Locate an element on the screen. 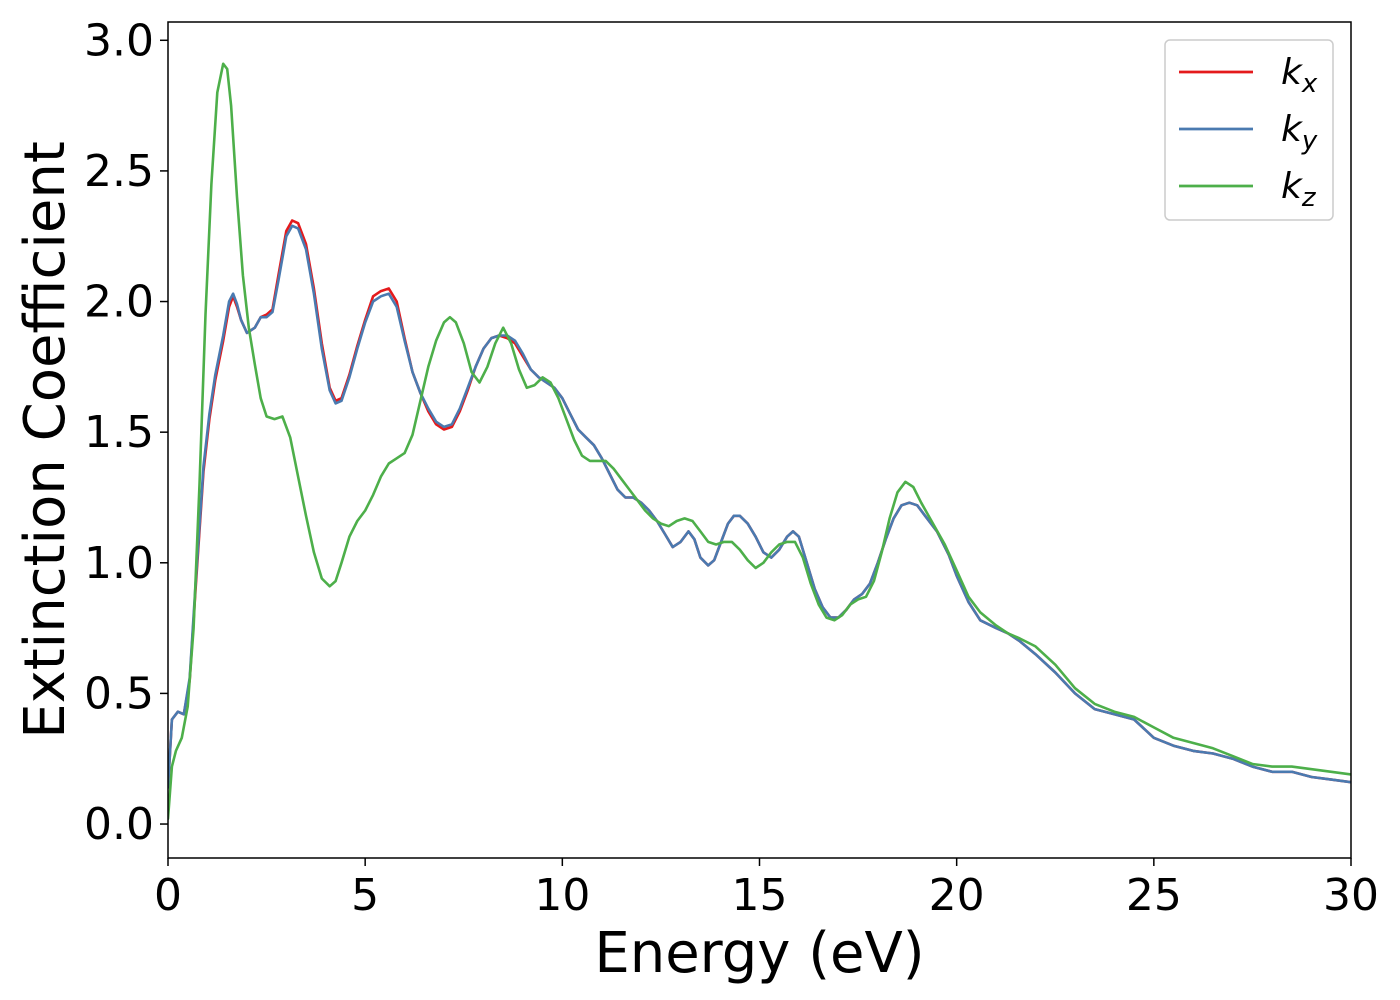  x-tick-label: 5 is located at coordinates (365, 895).